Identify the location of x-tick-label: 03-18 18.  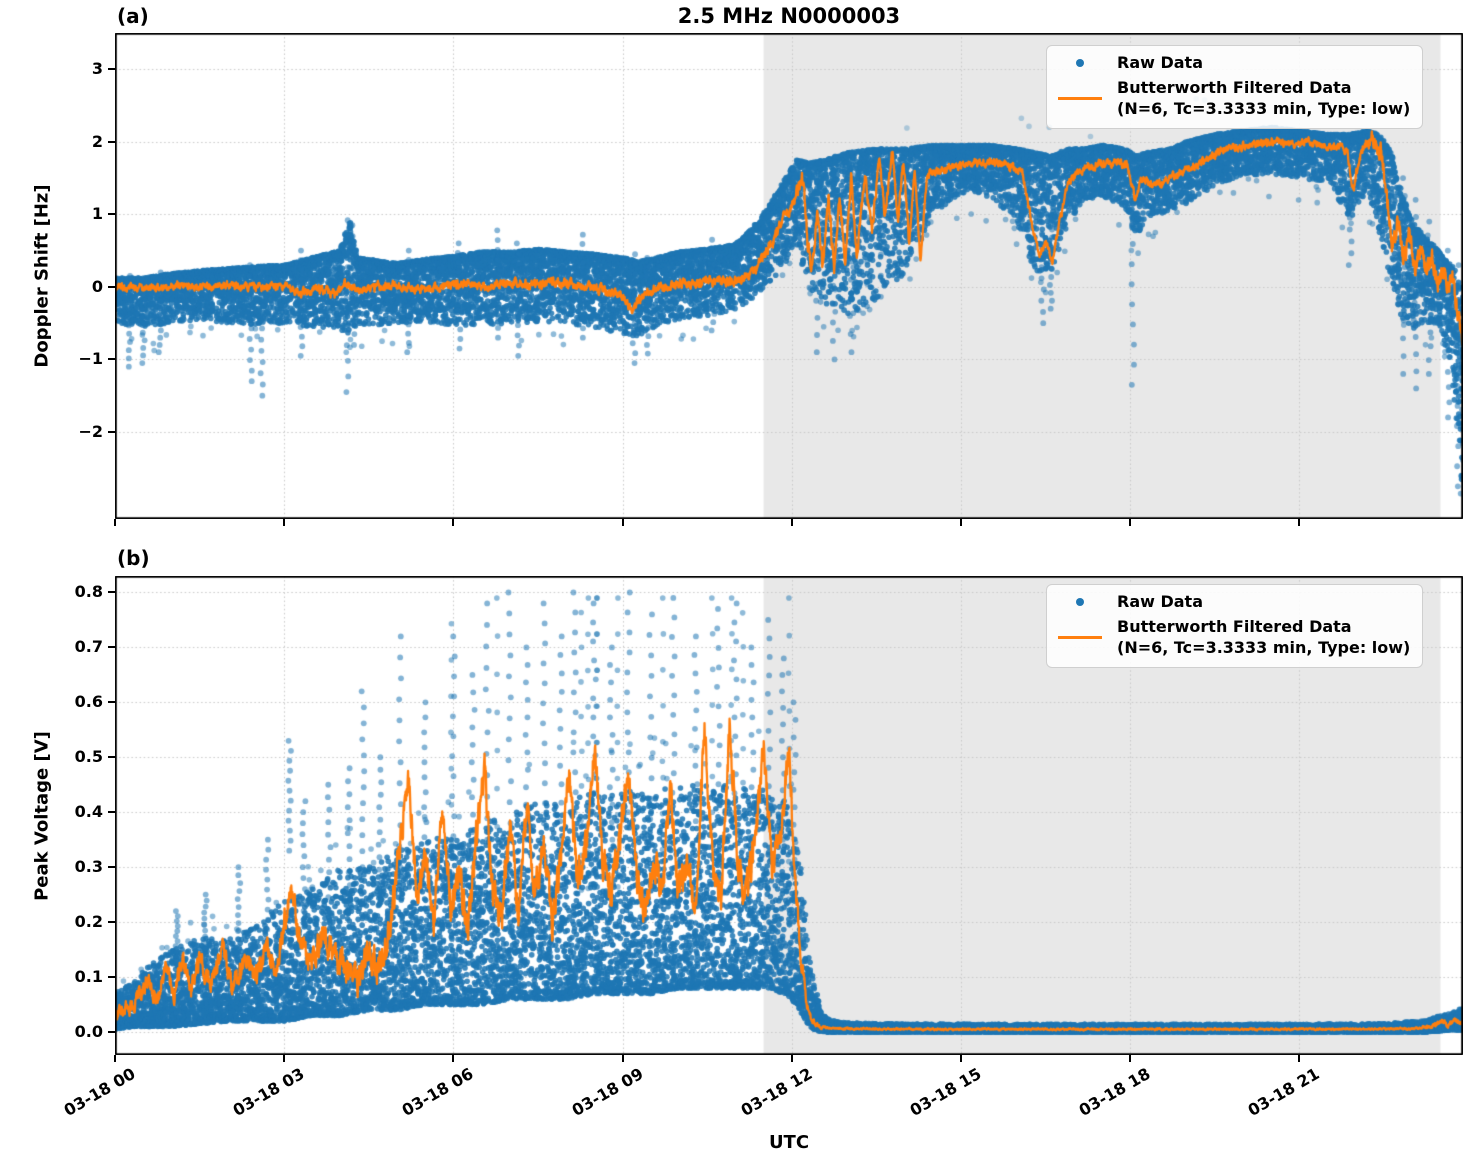
(1114, 1092).